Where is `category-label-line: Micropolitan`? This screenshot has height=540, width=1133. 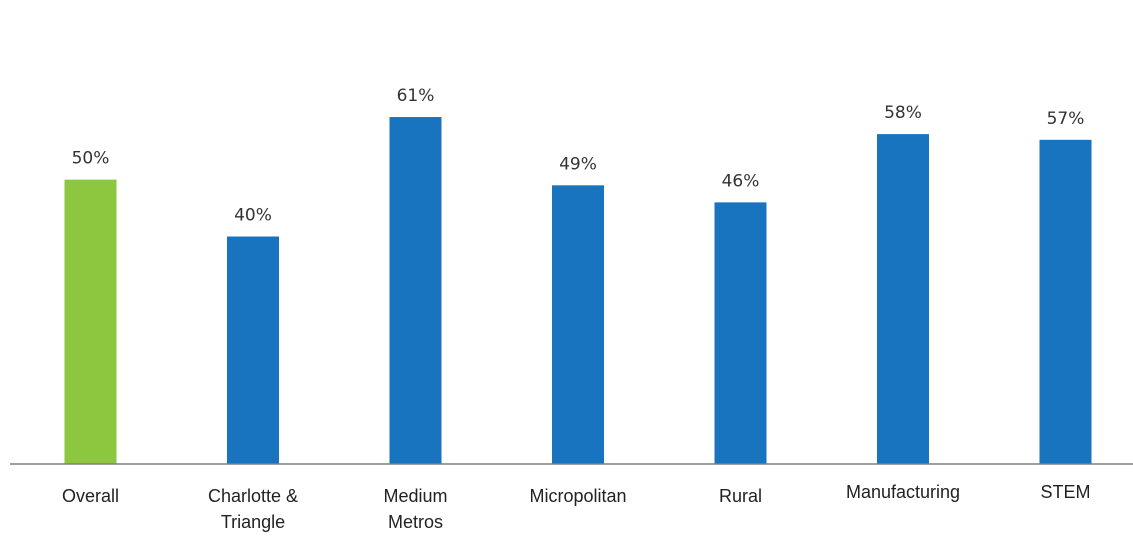 category-label-line: Micropolitan is located at coordinates (577, 496).